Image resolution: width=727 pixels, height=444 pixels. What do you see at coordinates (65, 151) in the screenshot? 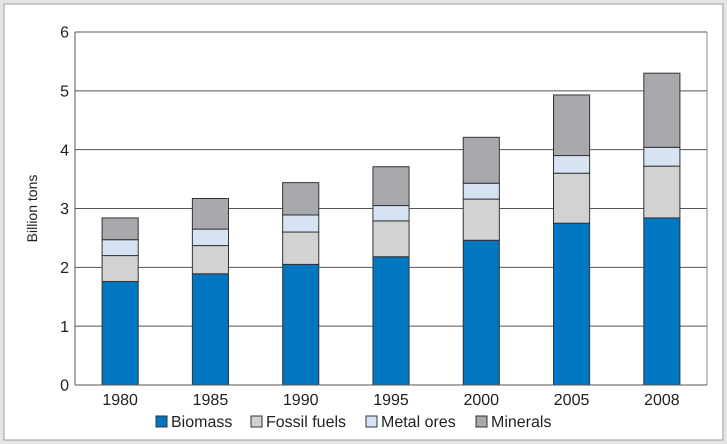
I see `y-tick-label: 4` at bounding box center [65, 151].